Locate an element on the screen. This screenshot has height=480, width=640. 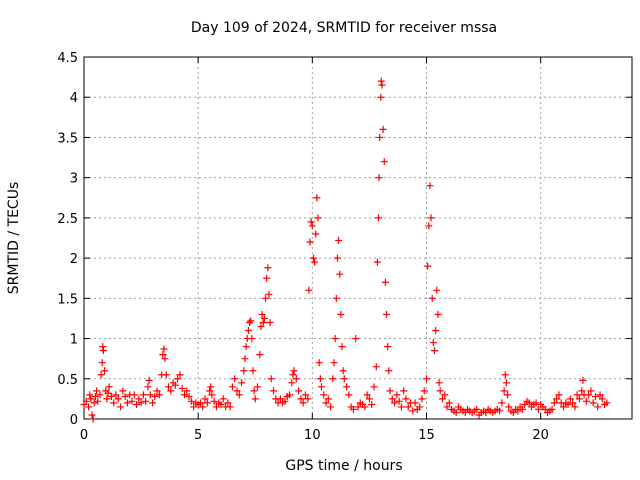
y-tick-label: 3 is located at coordinates (74, 179).